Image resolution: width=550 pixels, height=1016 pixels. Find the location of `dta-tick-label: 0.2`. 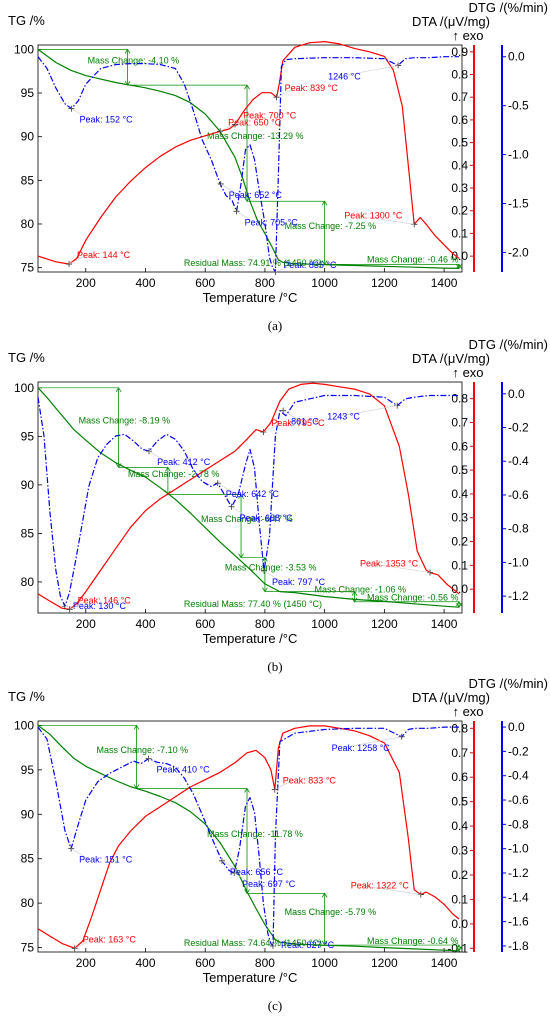

dta-tick-label: 0.2 is located at coordinates (459, 542).